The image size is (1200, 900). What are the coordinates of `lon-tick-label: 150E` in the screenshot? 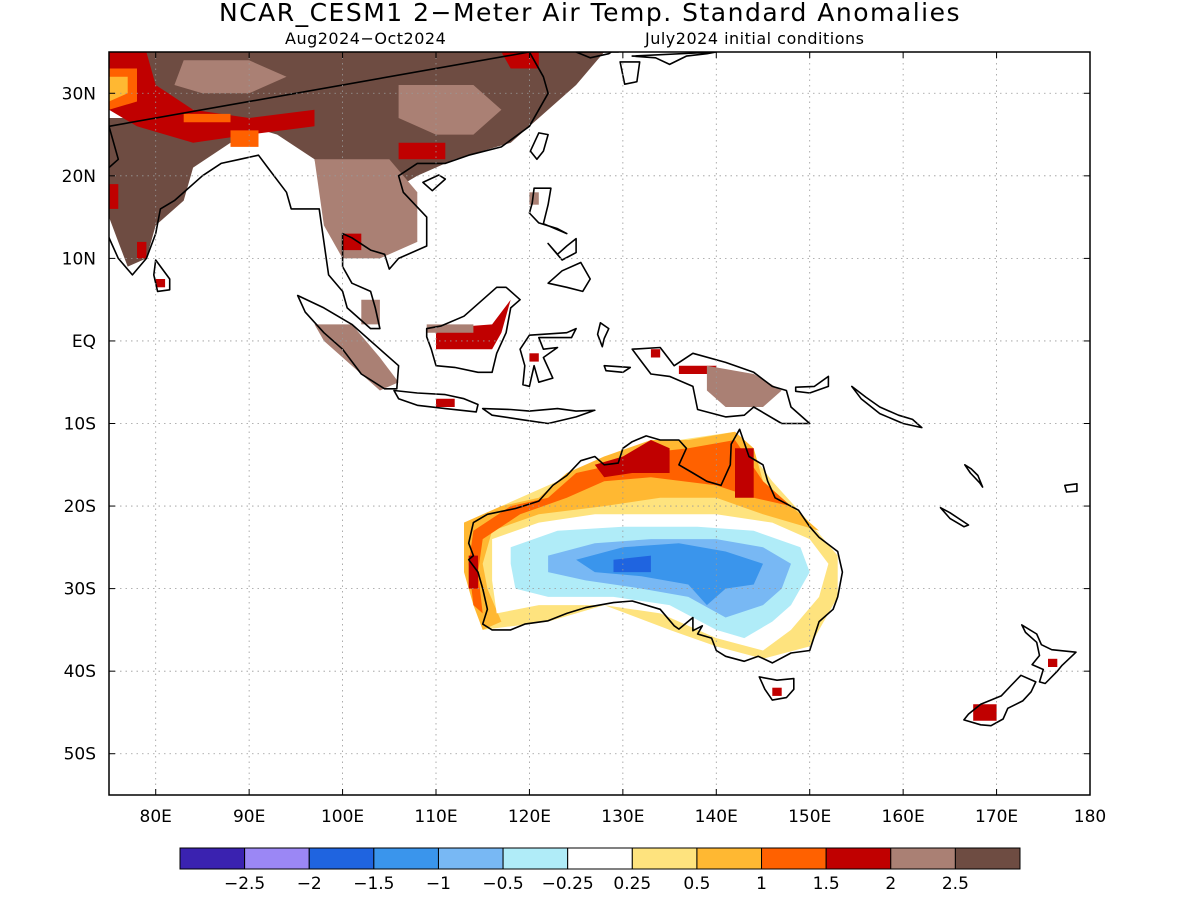 It's located at (809, 817).